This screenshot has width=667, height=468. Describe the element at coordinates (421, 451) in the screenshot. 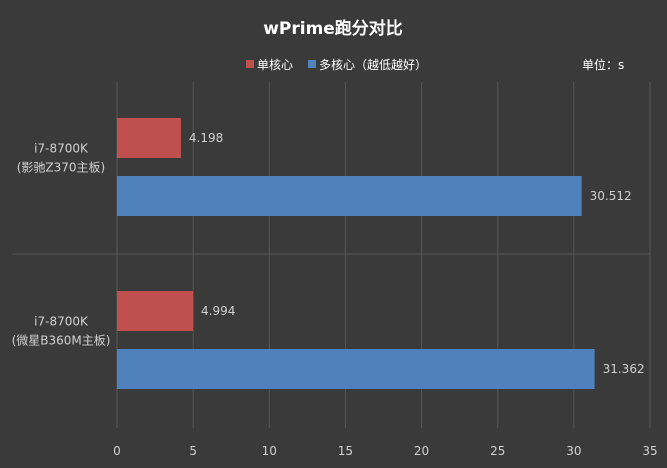

I see `x-tick-label: 20` at that location.